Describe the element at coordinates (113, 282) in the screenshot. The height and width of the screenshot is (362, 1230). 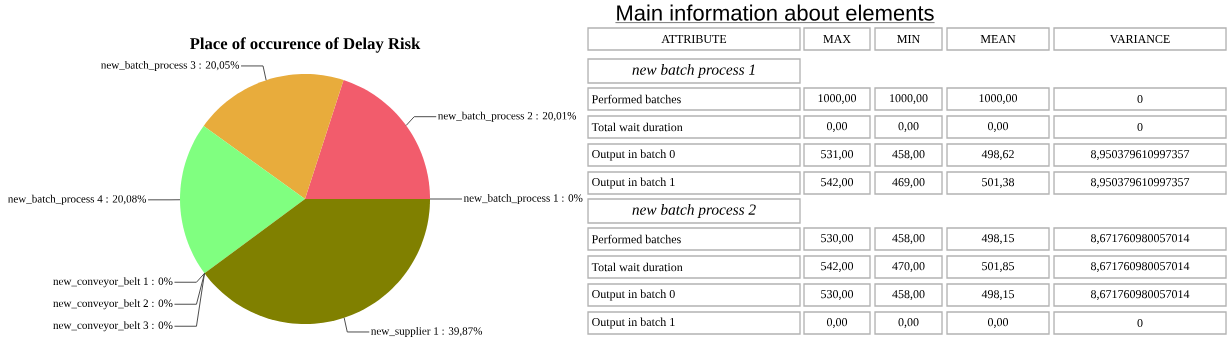
I see `category-label: new_conveyor_belt 1 : 0%` at that location.